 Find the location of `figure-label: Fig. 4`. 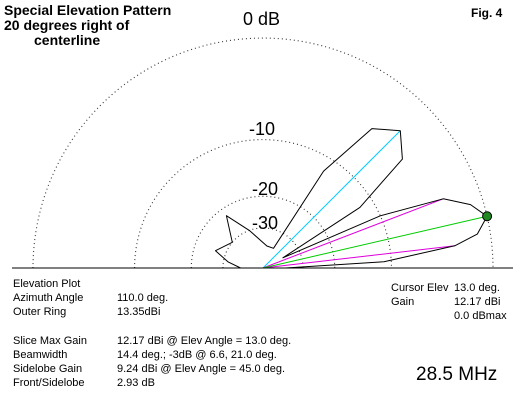

figure-label: Fig. 4 is located at coordinates (487, 13).